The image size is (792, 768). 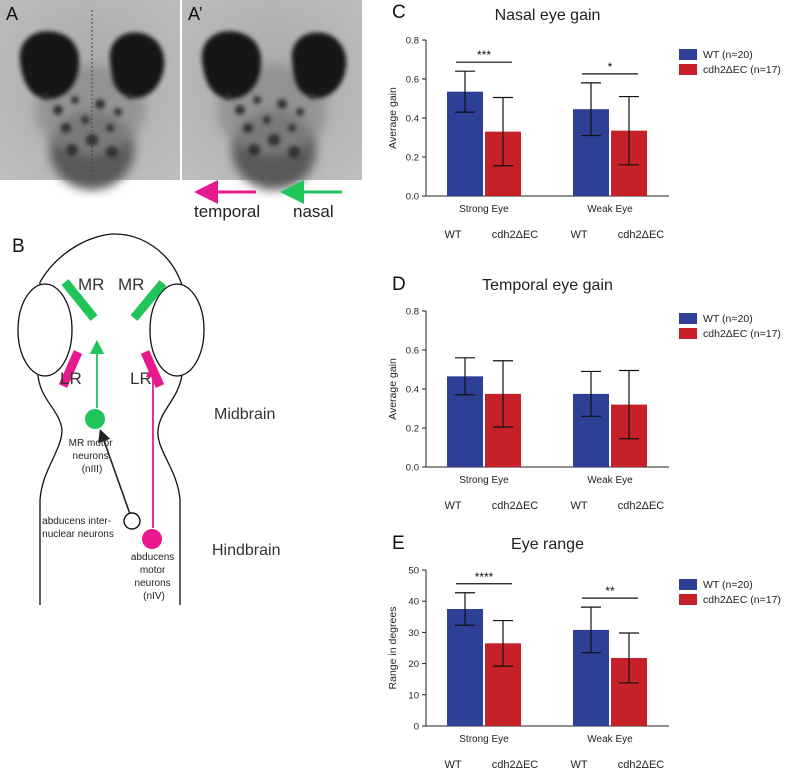 I want to click on panel-label: C, so click(x=399, y=12).